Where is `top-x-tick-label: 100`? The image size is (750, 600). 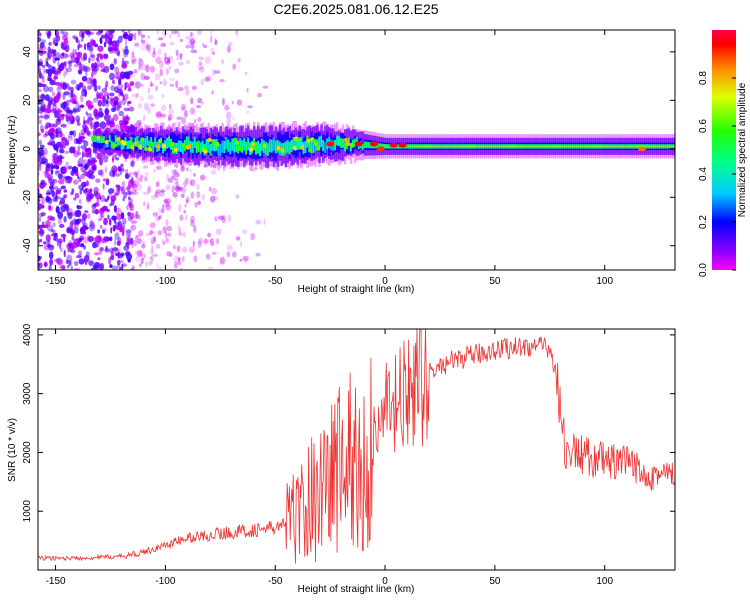
top-x-tick-label: 100 is located at coordinates (604, 281).